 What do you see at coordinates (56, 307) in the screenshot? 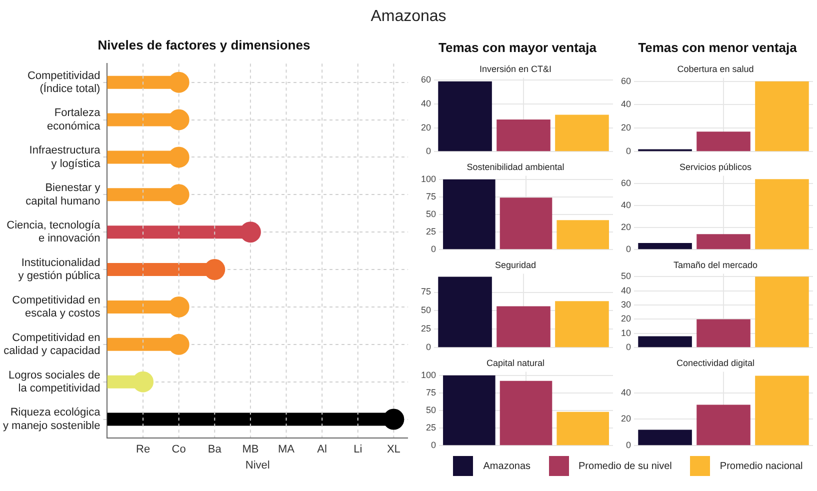
I see `y-tick-label: Competitividad en escala y costos` at bounding box center [56, 307].